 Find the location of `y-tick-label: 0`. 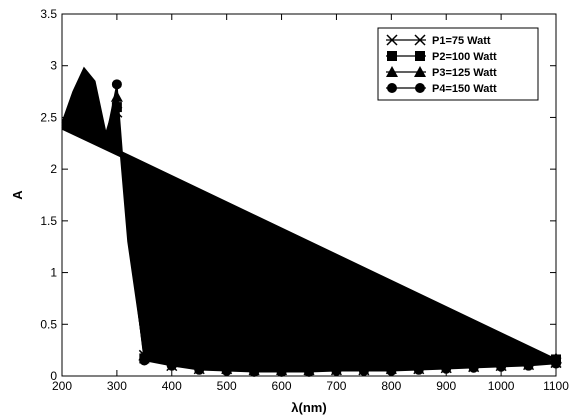

y-tick-label: 0 is located at coordinates (53, 376).